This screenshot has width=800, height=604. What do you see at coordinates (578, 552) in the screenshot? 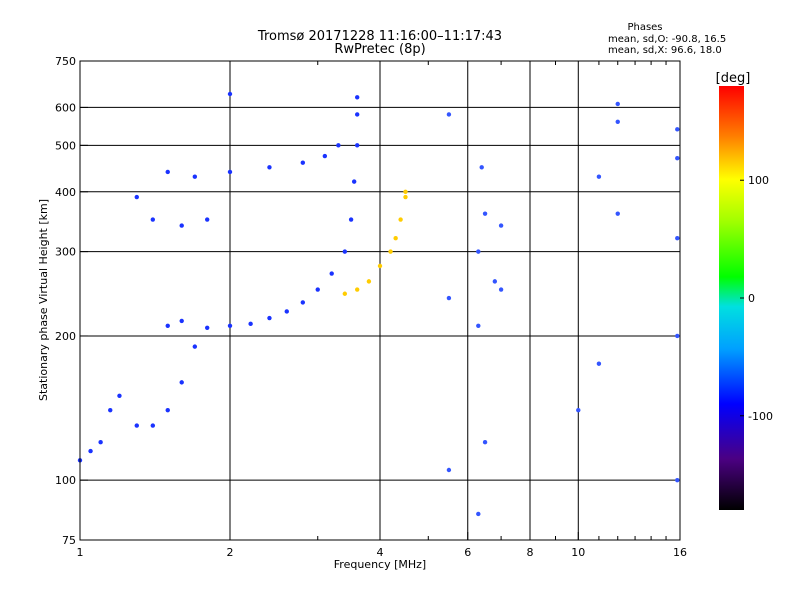
I see `x-tick-label: 10` at bounding box center [578, 552].